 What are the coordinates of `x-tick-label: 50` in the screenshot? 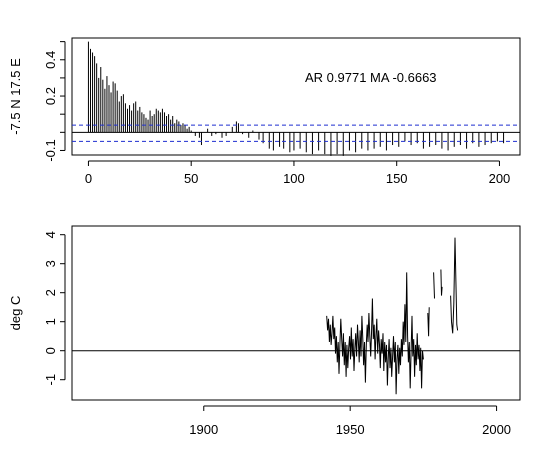 It's located at (191, 178).